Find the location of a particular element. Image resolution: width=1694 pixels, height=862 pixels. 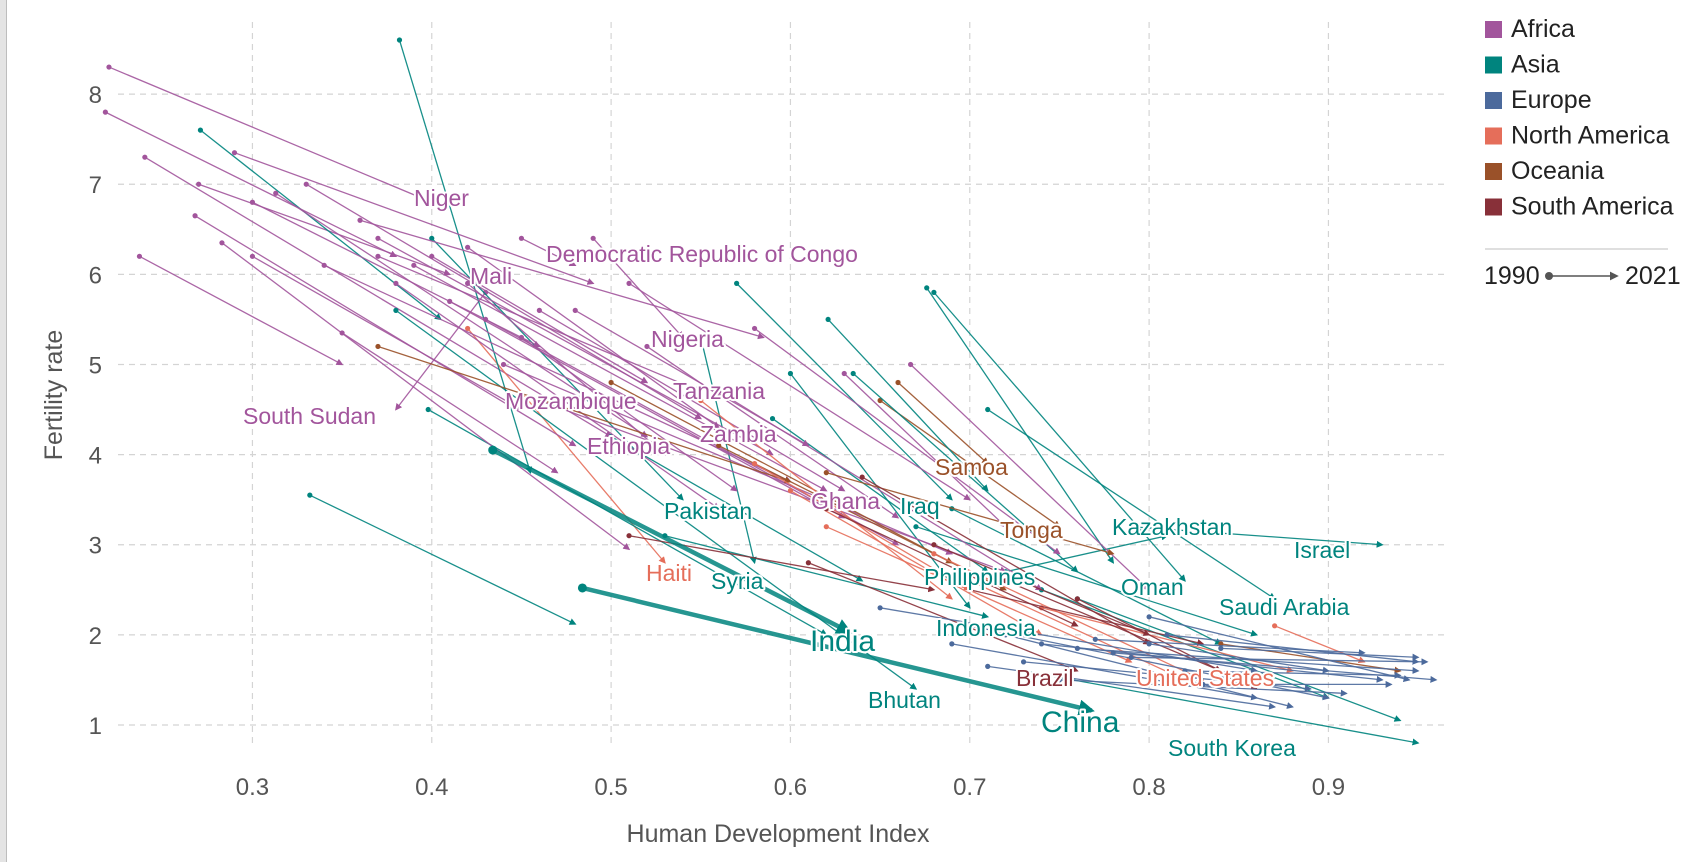

series-pakistan is located at coordinates (556, 368).